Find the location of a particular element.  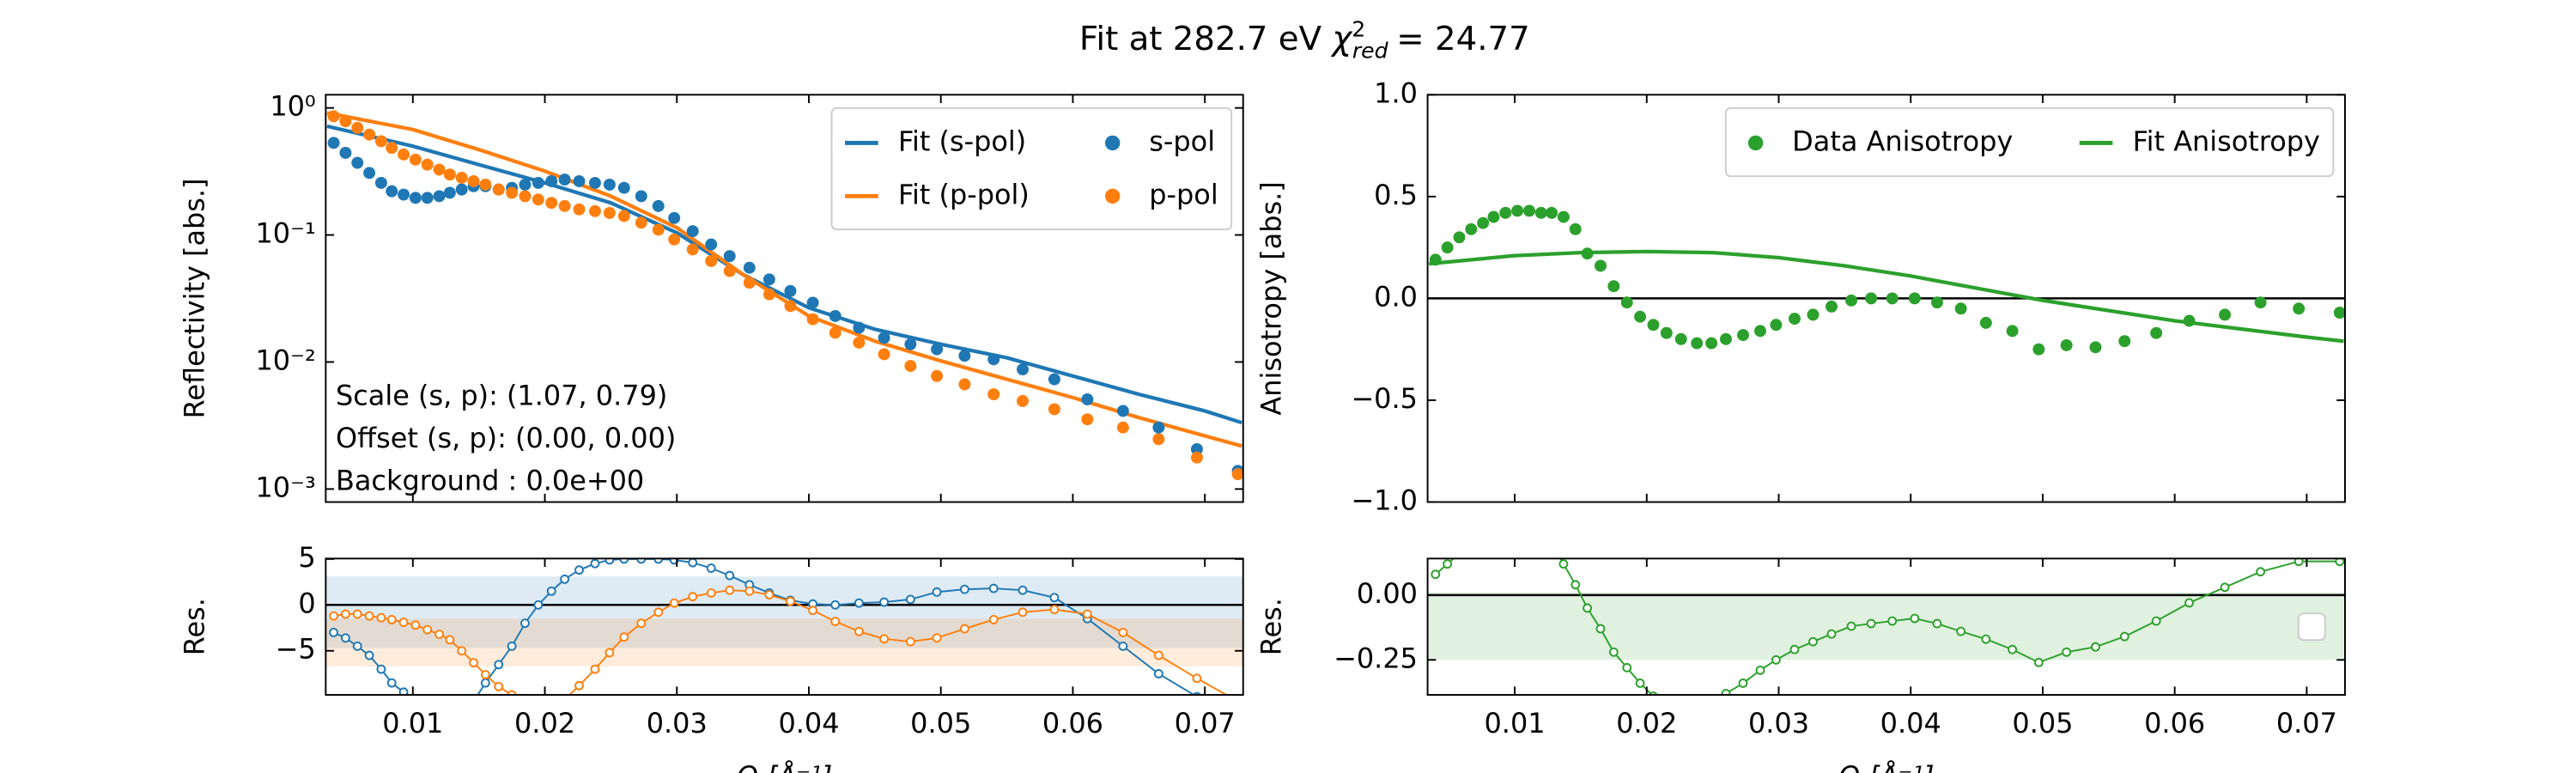

title-text: Fit at 282.7 eV is located at coordinates (1200, 39).